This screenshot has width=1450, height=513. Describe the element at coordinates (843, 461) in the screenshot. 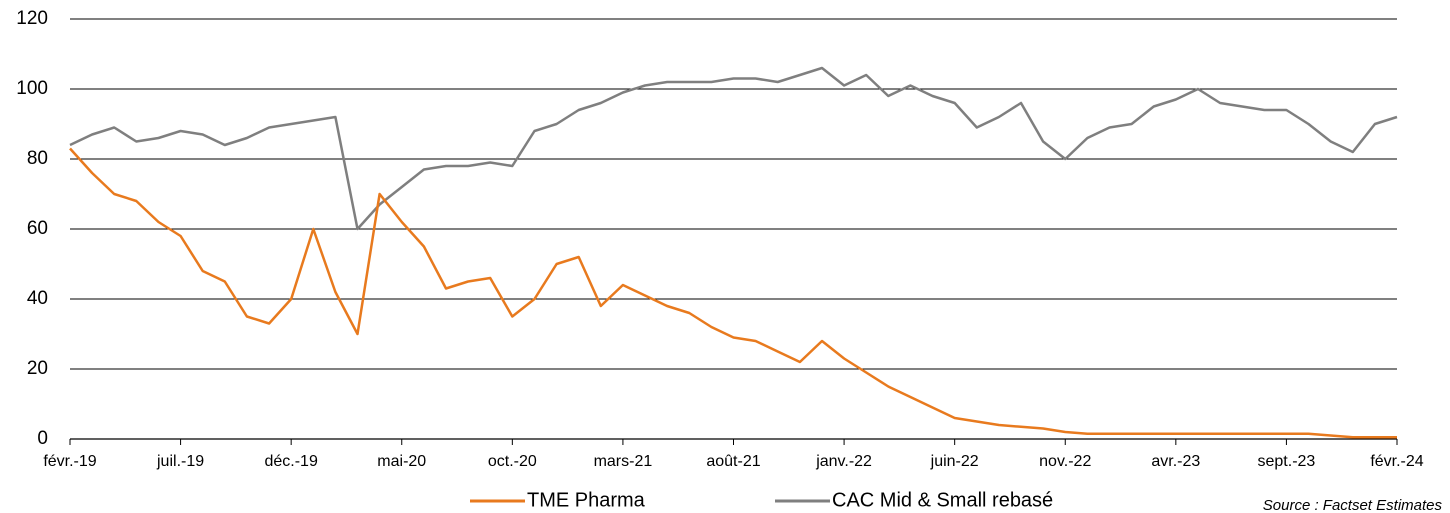

I see `x-tick-label: janv.-22` at that location.